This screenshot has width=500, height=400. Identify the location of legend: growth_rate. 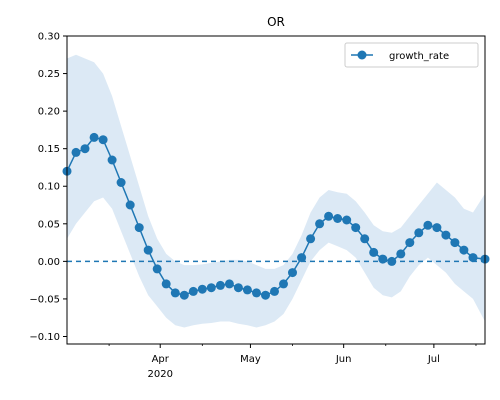
(411, 55).